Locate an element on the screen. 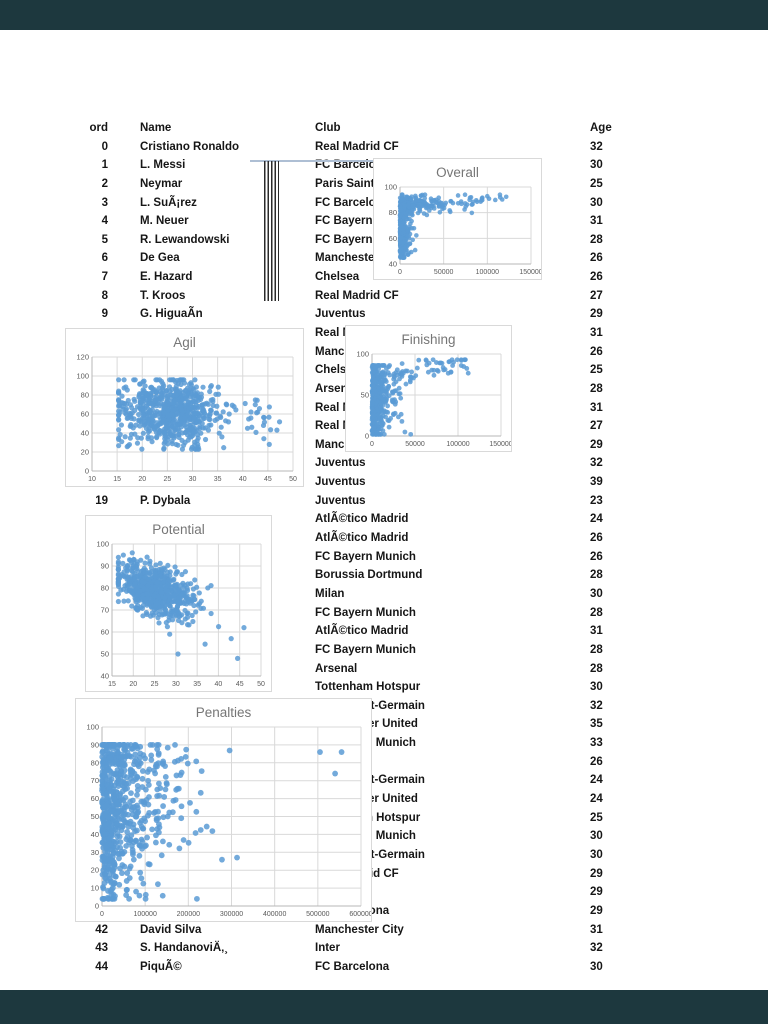 This screenshot has height=1024, width=768. cell-club: Borussia Dortmund is located at coordinates (369, 575).